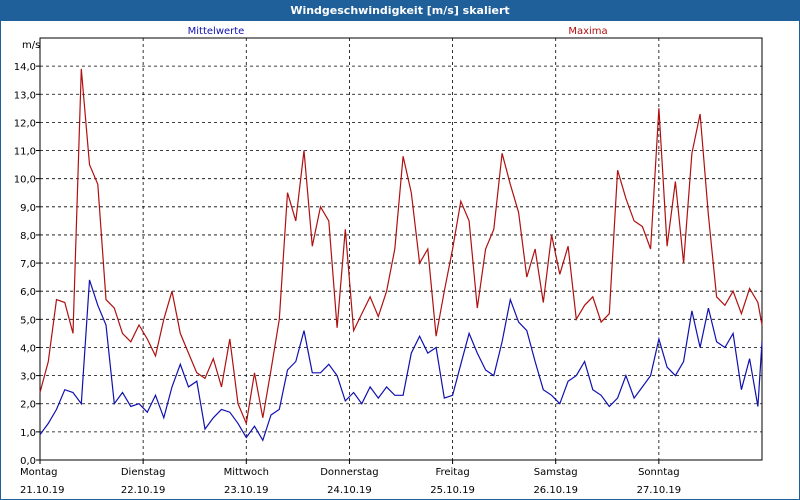  What do you see at coordinates (25, 123) in the screenshot?
I see `y-tick-label: 12,0` at bounding box center [25, 123].